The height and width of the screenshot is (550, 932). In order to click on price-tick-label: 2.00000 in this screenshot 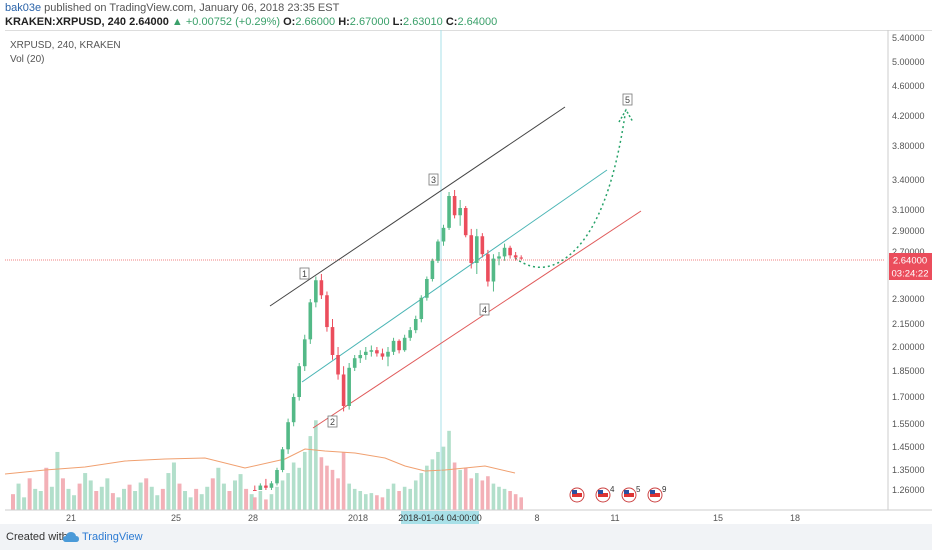, I will do `click(908, 347)`.